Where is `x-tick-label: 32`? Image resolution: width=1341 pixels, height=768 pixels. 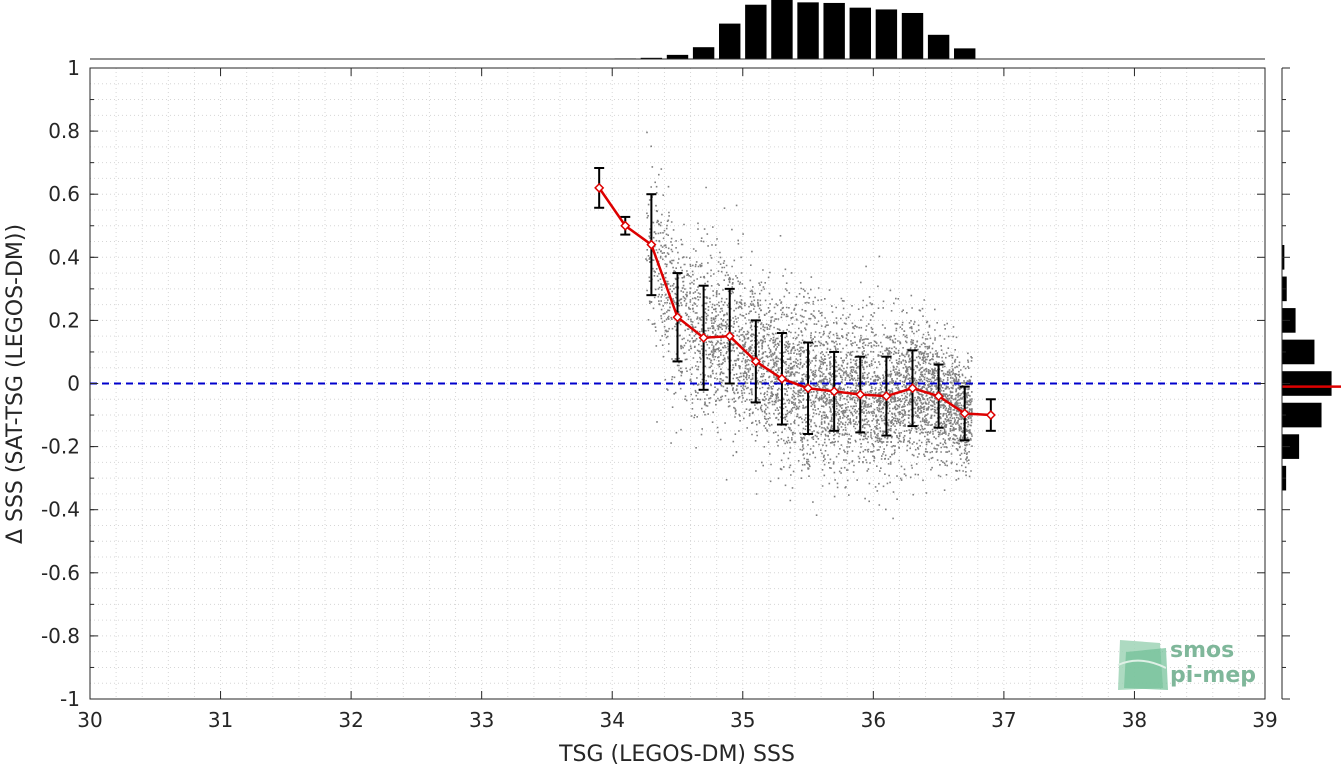 x-tick-label: 32 is located at coordinates (350, 720).